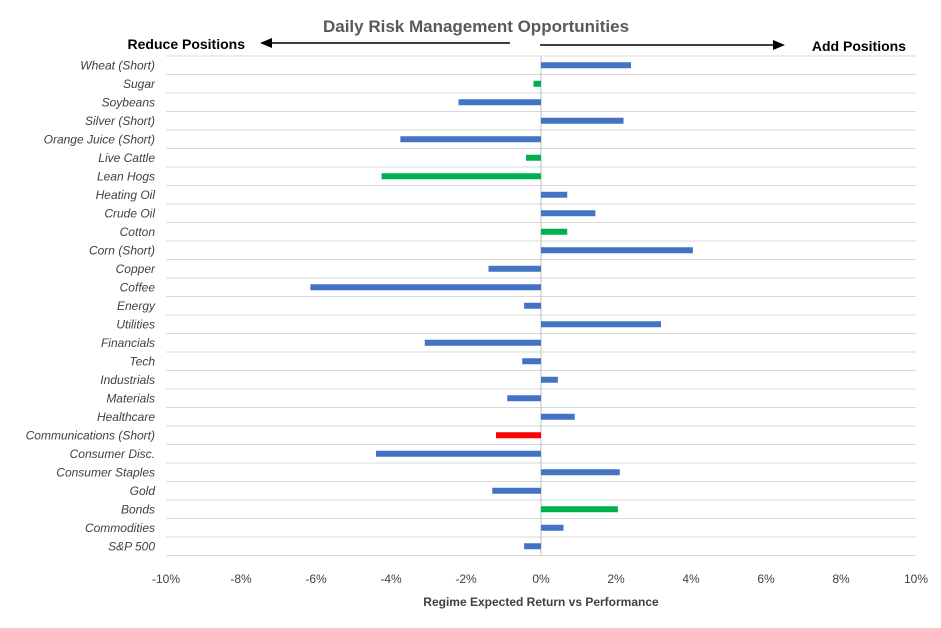 Image resolution: width=941 pixels, height=628 pixels. I want to click on category-label: Sugar, so click(139, 84).